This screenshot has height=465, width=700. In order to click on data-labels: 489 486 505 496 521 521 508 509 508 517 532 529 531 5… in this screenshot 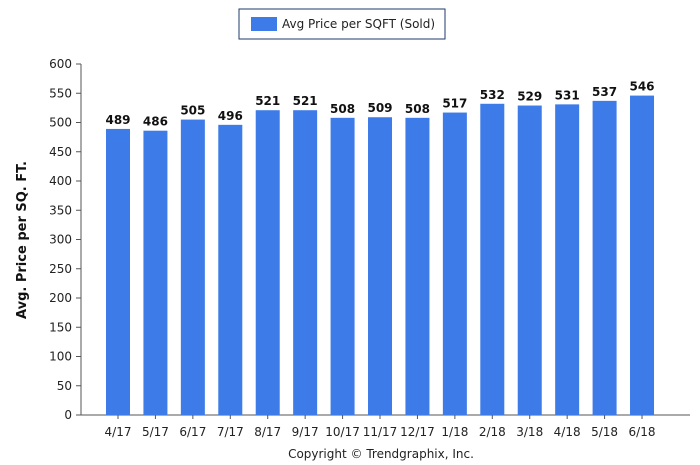, I will do `click(379, 104)`.